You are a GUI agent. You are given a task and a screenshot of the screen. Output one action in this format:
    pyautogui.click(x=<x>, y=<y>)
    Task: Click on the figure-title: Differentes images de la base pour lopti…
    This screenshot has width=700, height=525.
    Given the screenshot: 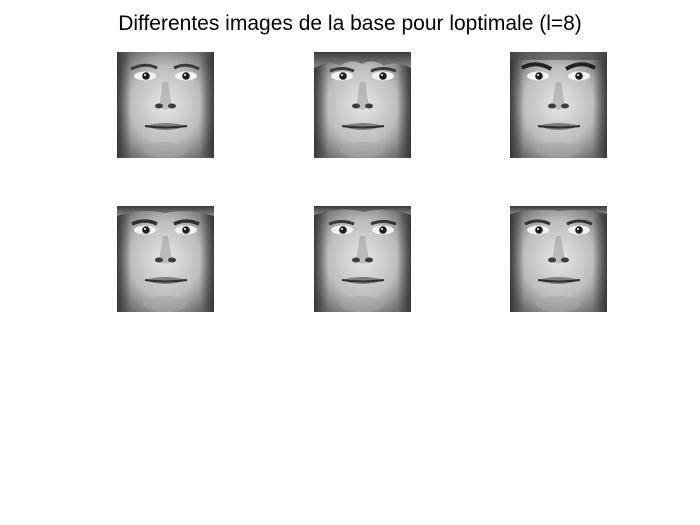 What is the action you would take?
    pyautogui.click(x=350, y=23)
    